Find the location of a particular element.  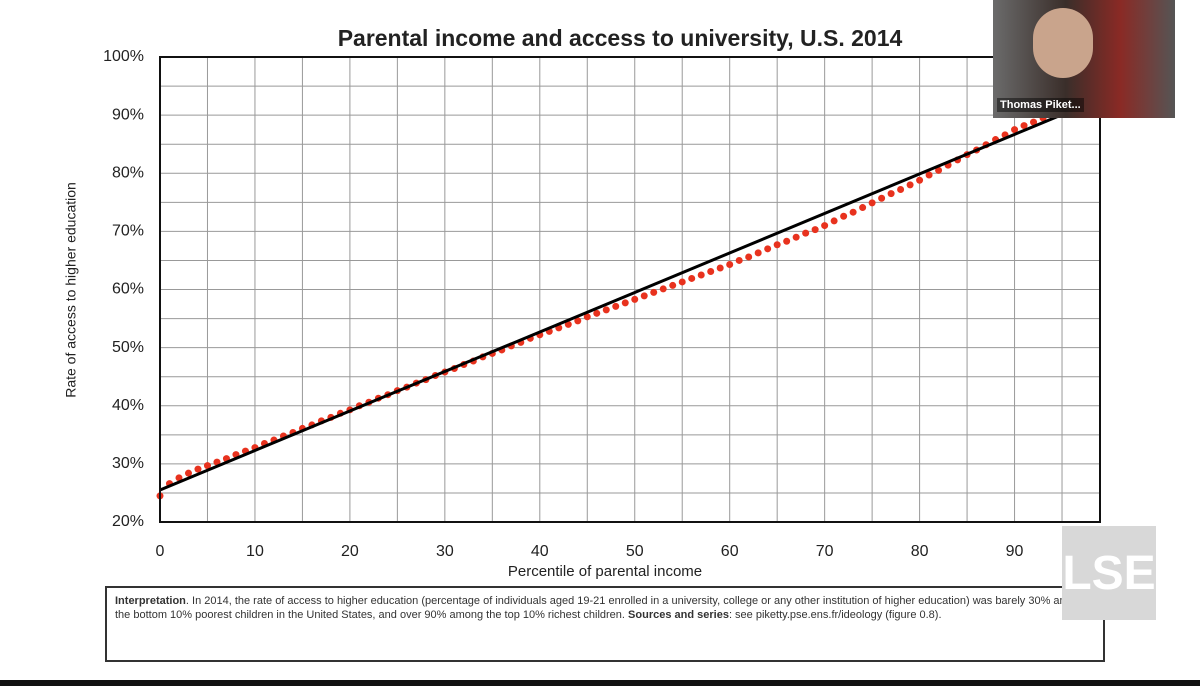

x-tick-label: 10 is located at coordinates (255, 551).